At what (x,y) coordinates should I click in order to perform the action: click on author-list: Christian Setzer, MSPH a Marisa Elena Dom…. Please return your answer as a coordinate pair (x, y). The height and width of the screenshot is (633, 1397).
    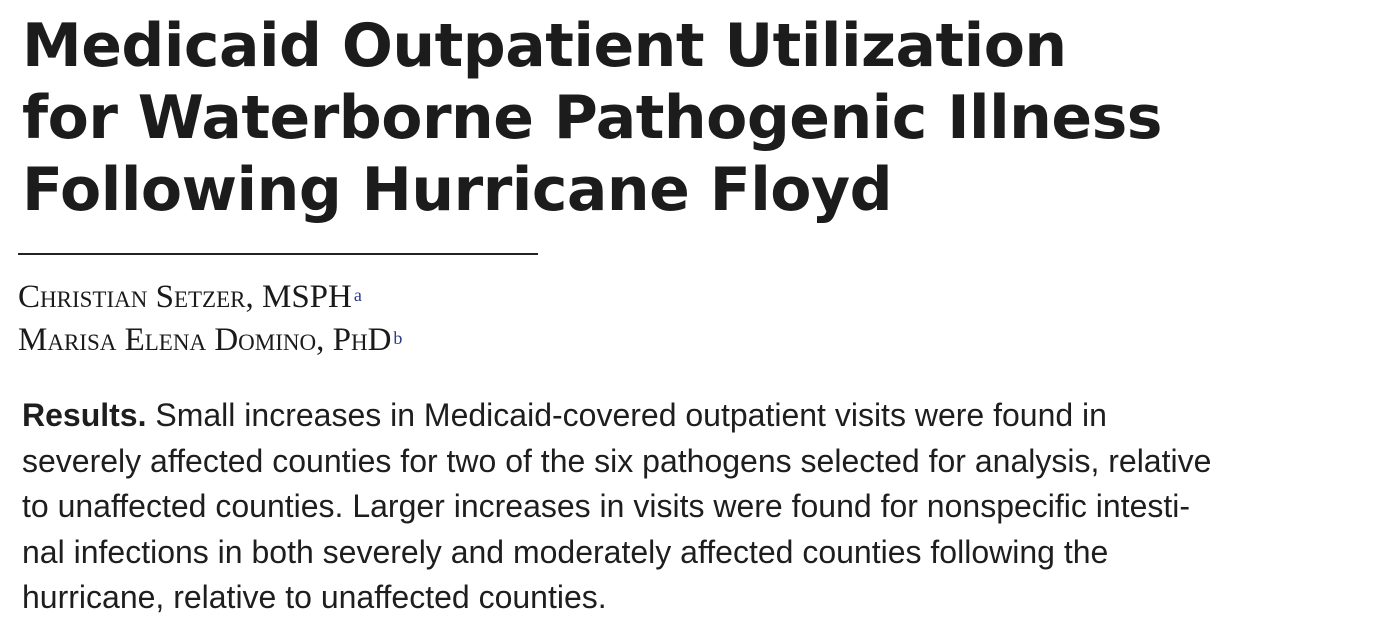
    Looking at the image, I should click on (210, 319).